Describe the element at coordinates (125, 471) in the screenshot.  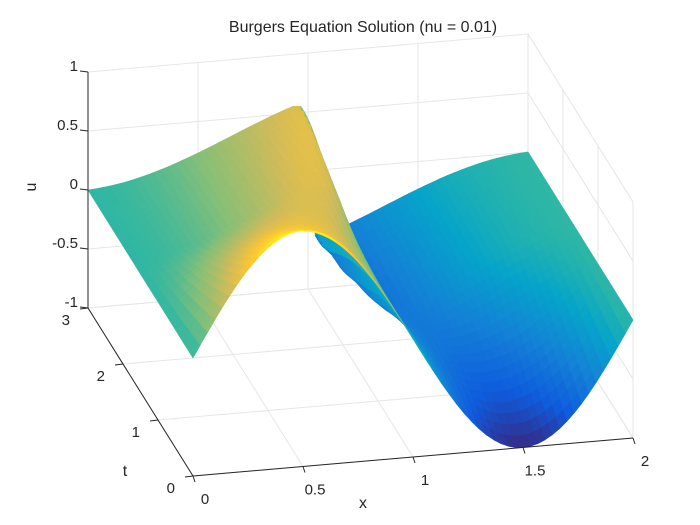
I see `y-axis-label: t` at that location.